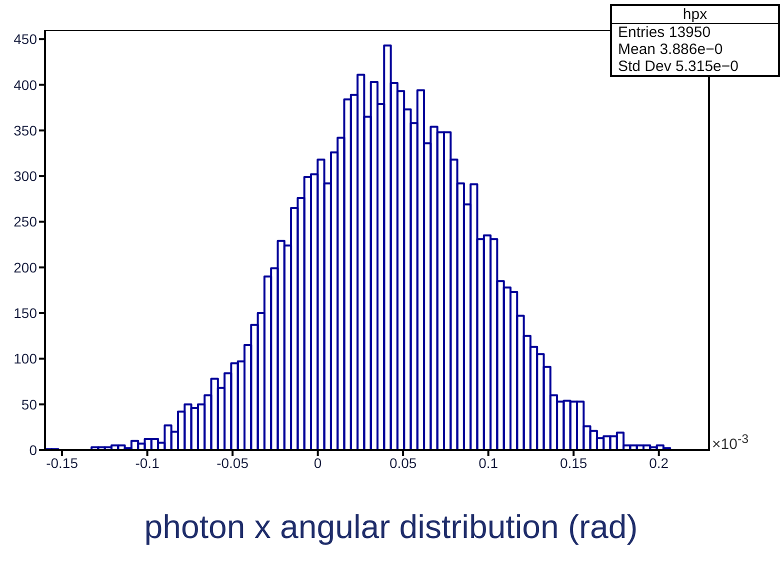 This screenshot has height=563, width=782. I want to click on y-tick-label: 250, so click(26, 222).